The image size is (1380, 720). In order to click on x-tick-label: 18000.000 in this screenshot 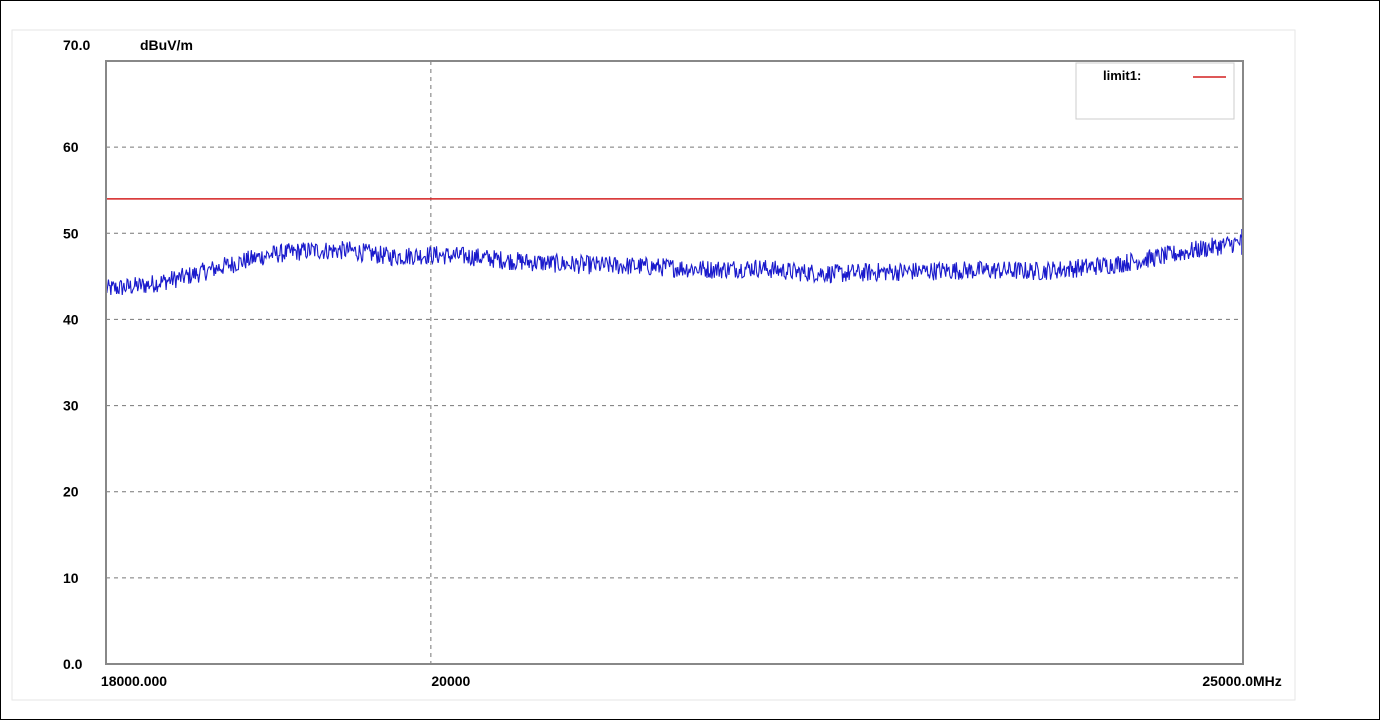, I will do `click(134, 681)`.